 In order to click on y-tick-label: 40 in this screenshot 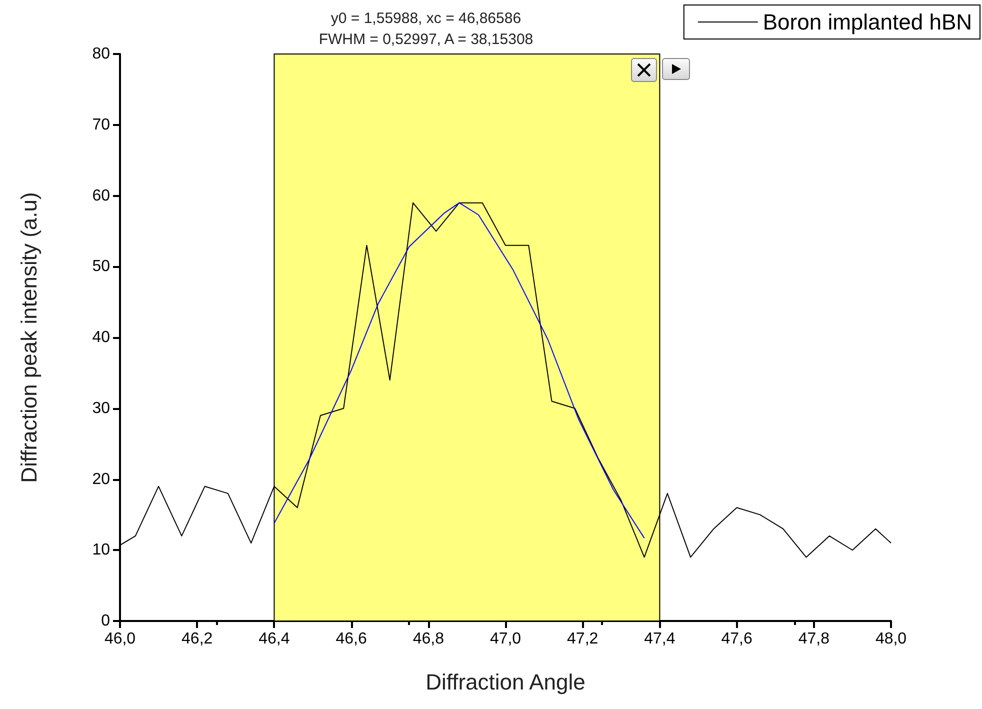, I will do `click(101, 337)`.